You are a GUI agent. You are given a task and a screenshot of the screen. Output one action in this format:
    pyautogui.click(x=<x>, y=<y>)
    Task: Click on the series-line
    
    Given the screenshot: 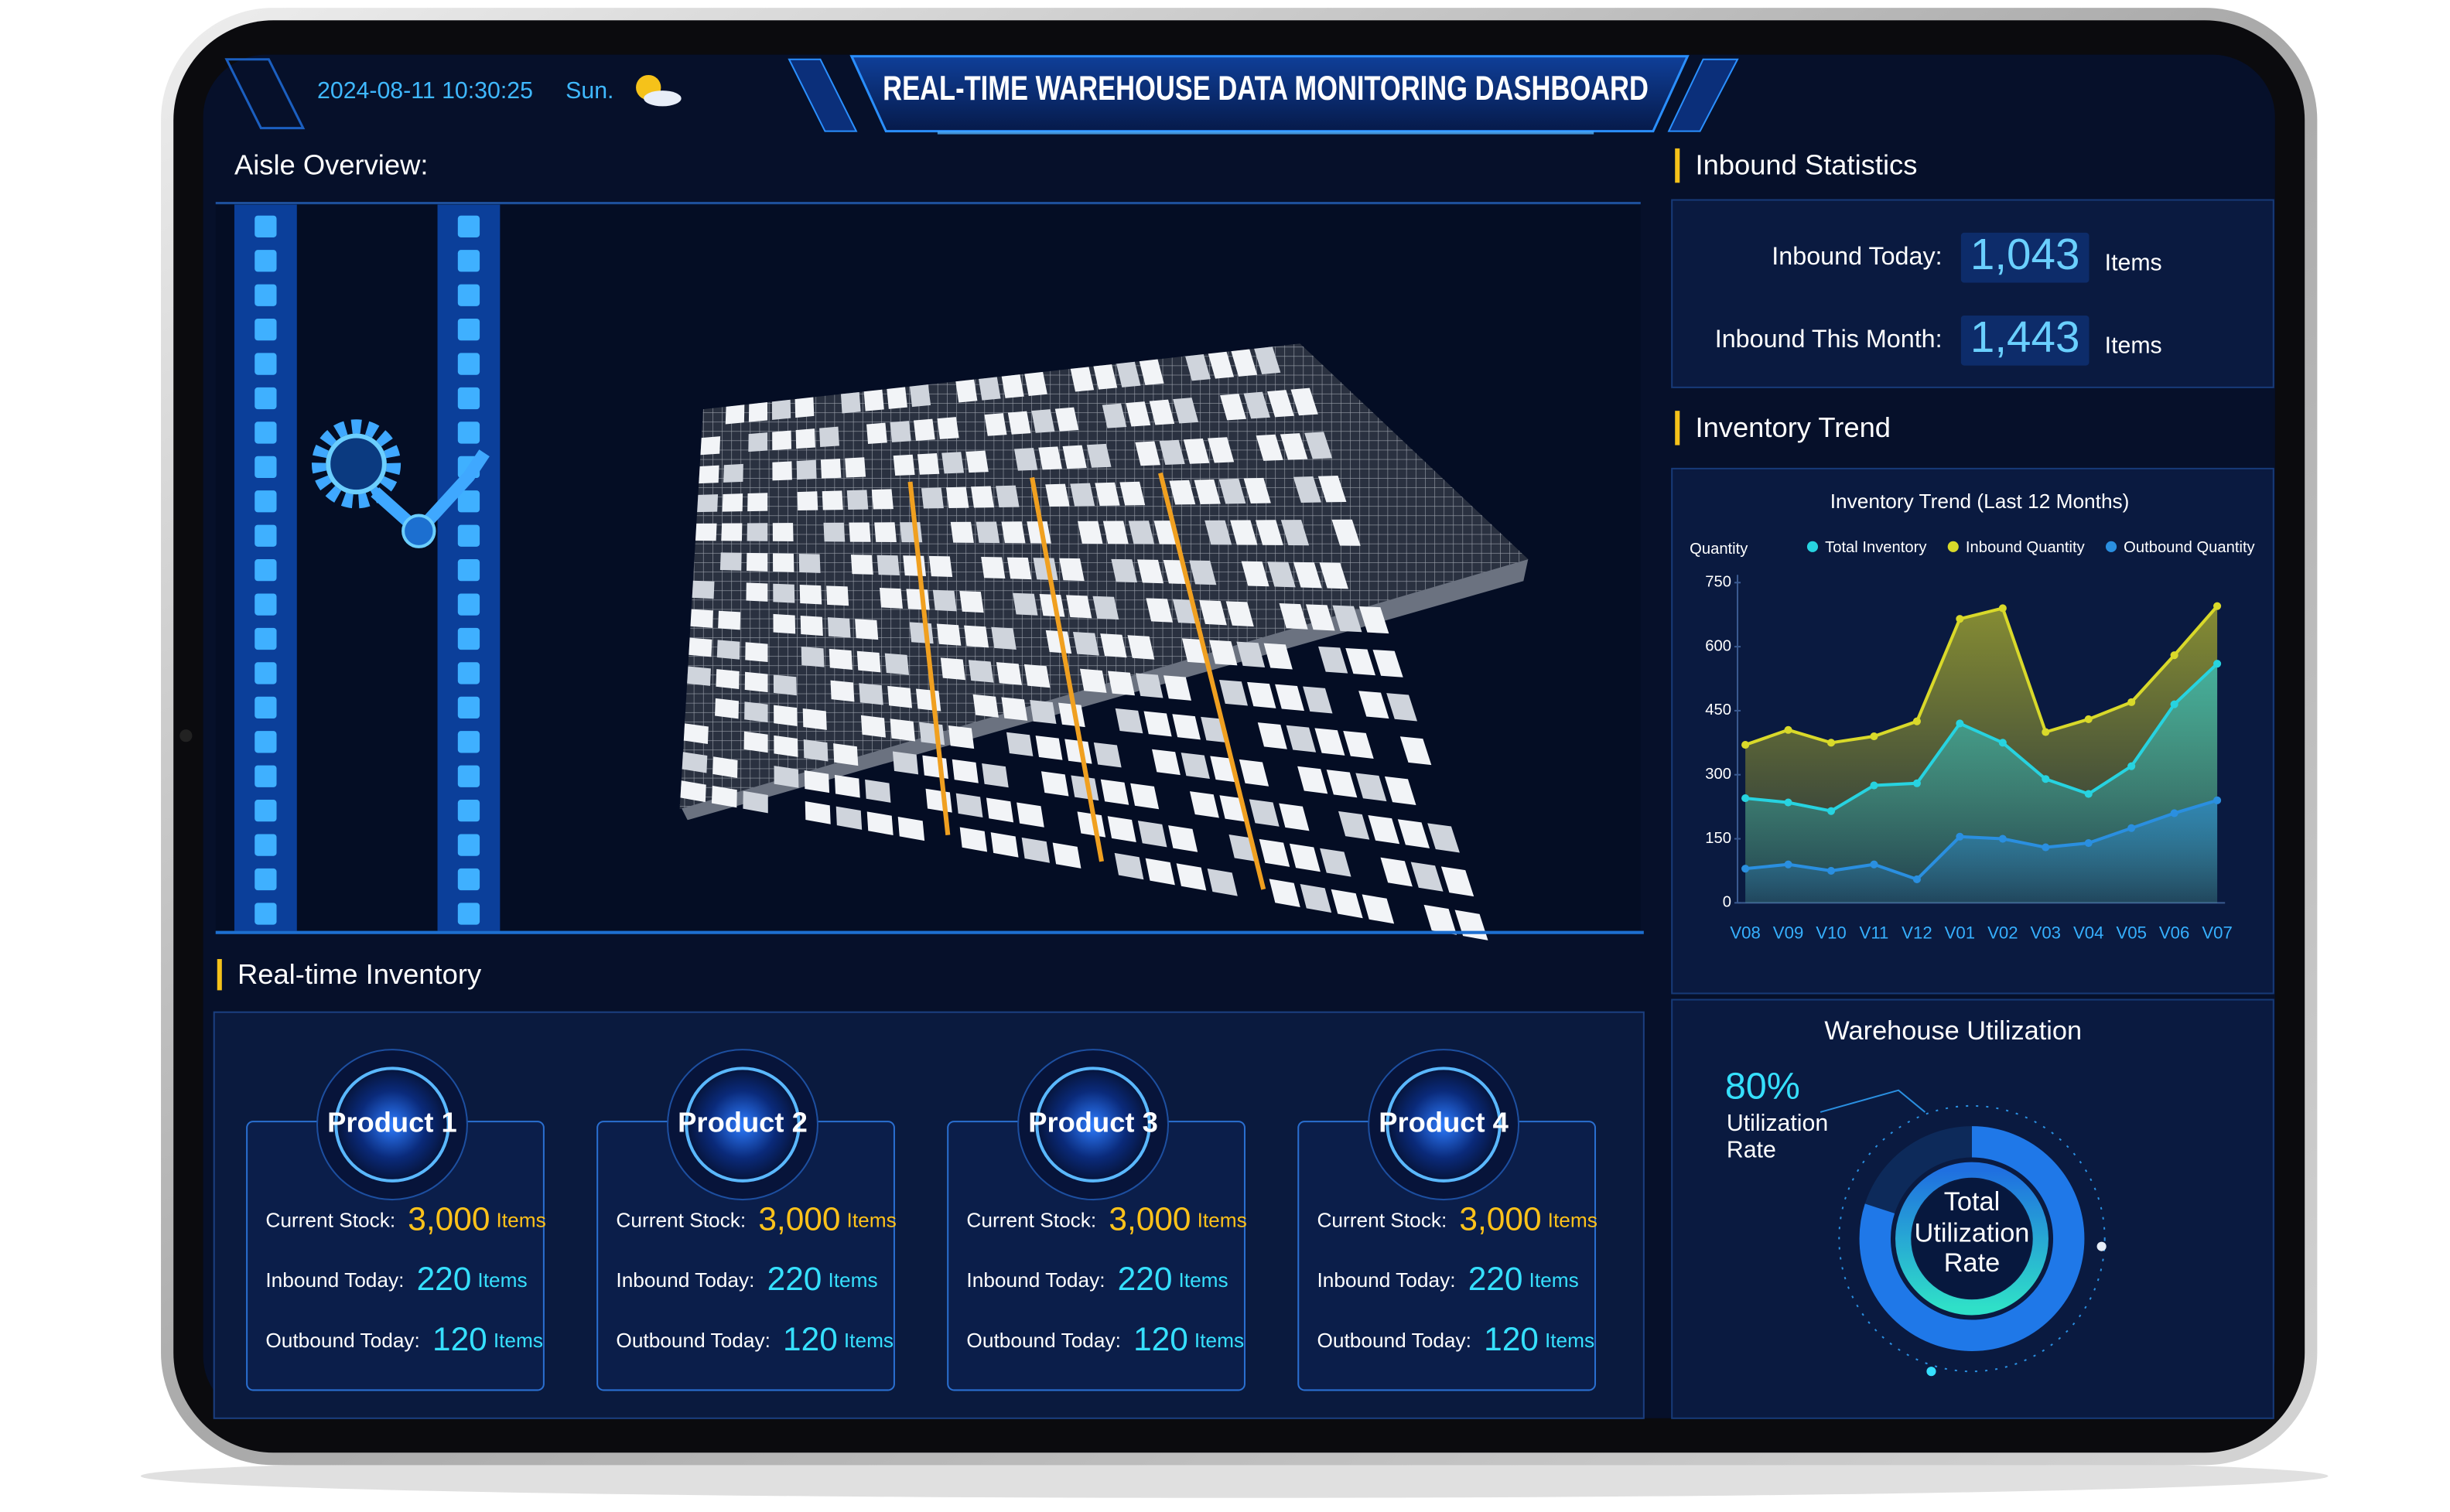 What is the action you would take?
    pyautogui.click(x=1981, y=737)
    